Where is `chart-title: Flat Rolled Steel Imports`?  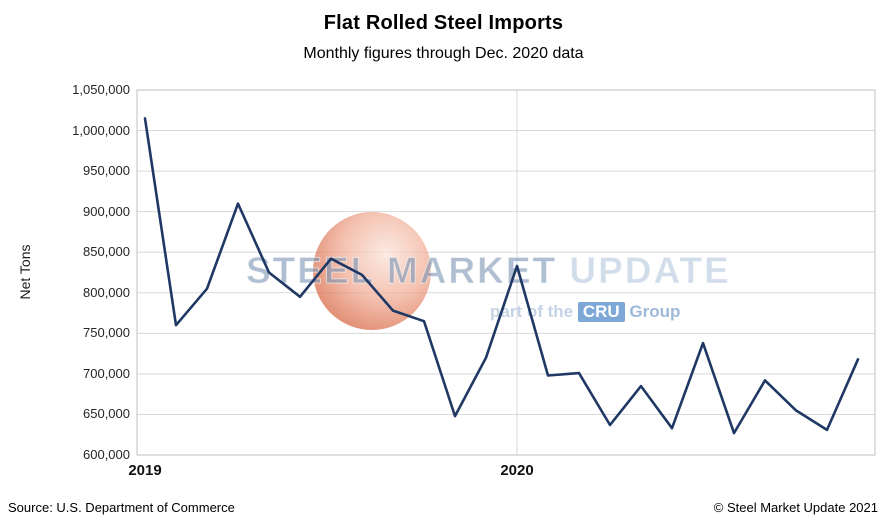
chart-title: Flat Rolled Steel Imports is located at coordinates (443, 23).